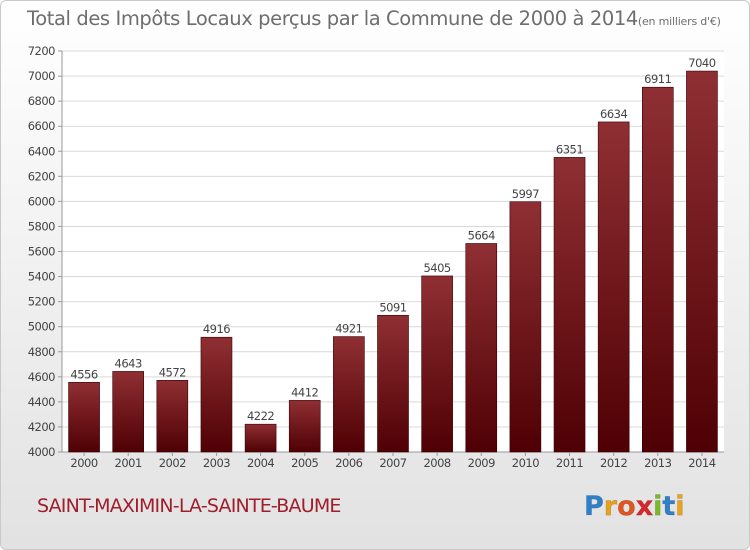 Image resolution: width=750 pixels, height=550 pixels. I want to click on bar-2007, so click(393, 383).